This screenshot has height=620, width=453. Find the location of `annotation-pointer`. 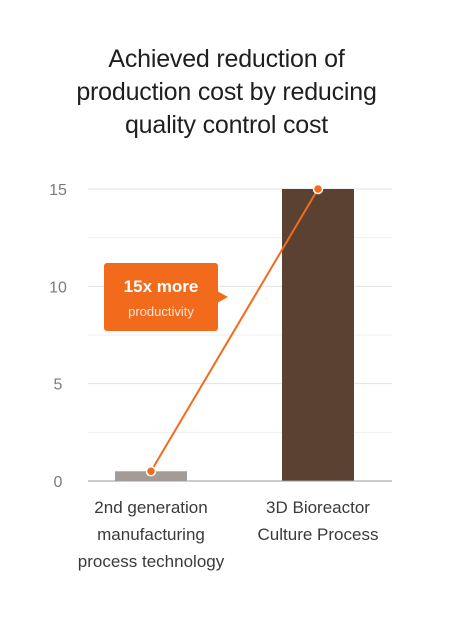

annotation-pointer is located at coordinates (222, 297).